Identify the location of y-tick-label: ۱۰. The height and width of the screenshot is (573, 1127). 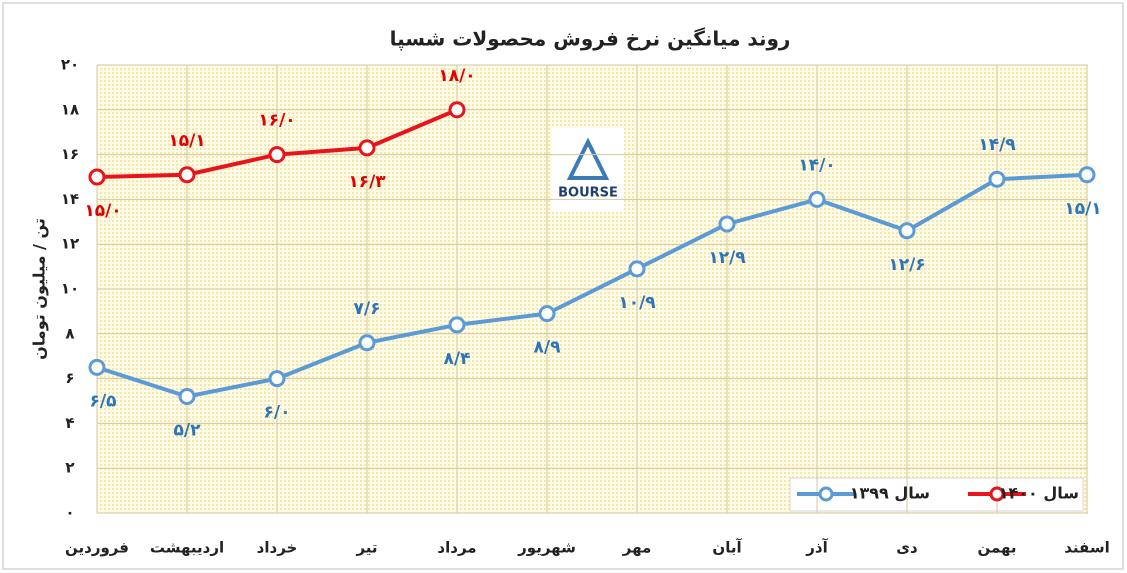
(70, 289).